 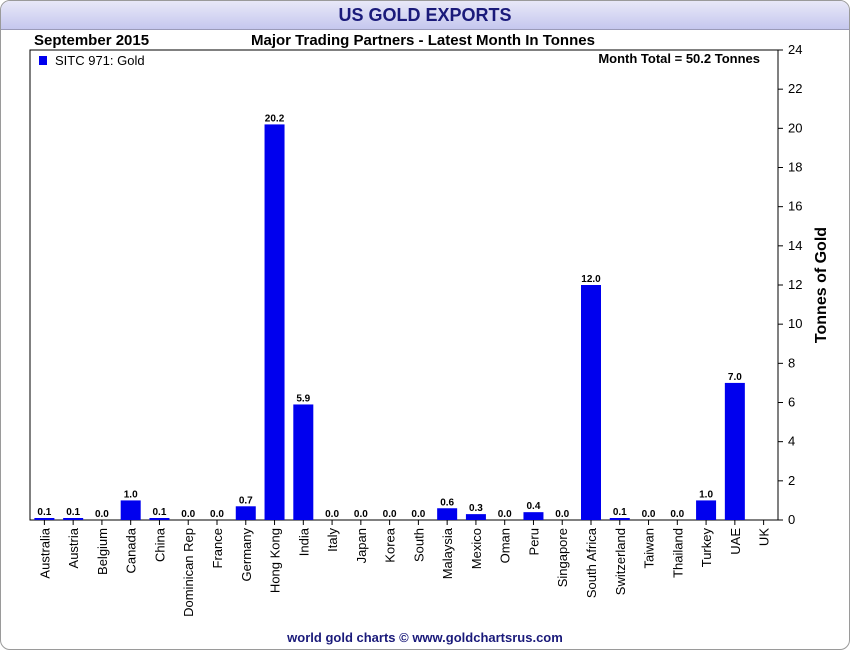 What do you see at coordinates (735, 377) in the screenshot?
I see `data-label: 7.0` at bounding box center [735, 377].